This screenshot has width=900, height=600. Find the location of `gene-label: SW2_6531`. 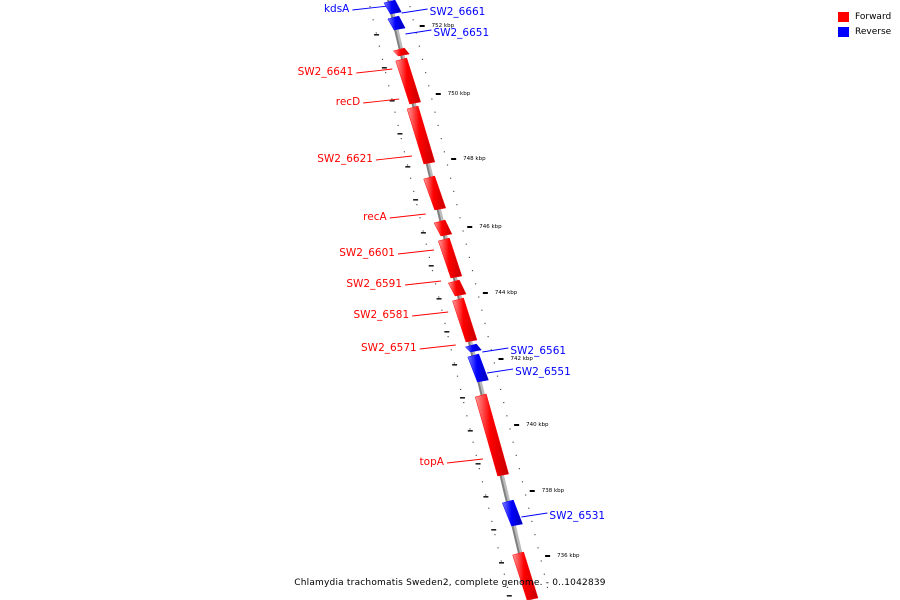

gene-label: SW2_6531 is located at coordinates (577, 516).